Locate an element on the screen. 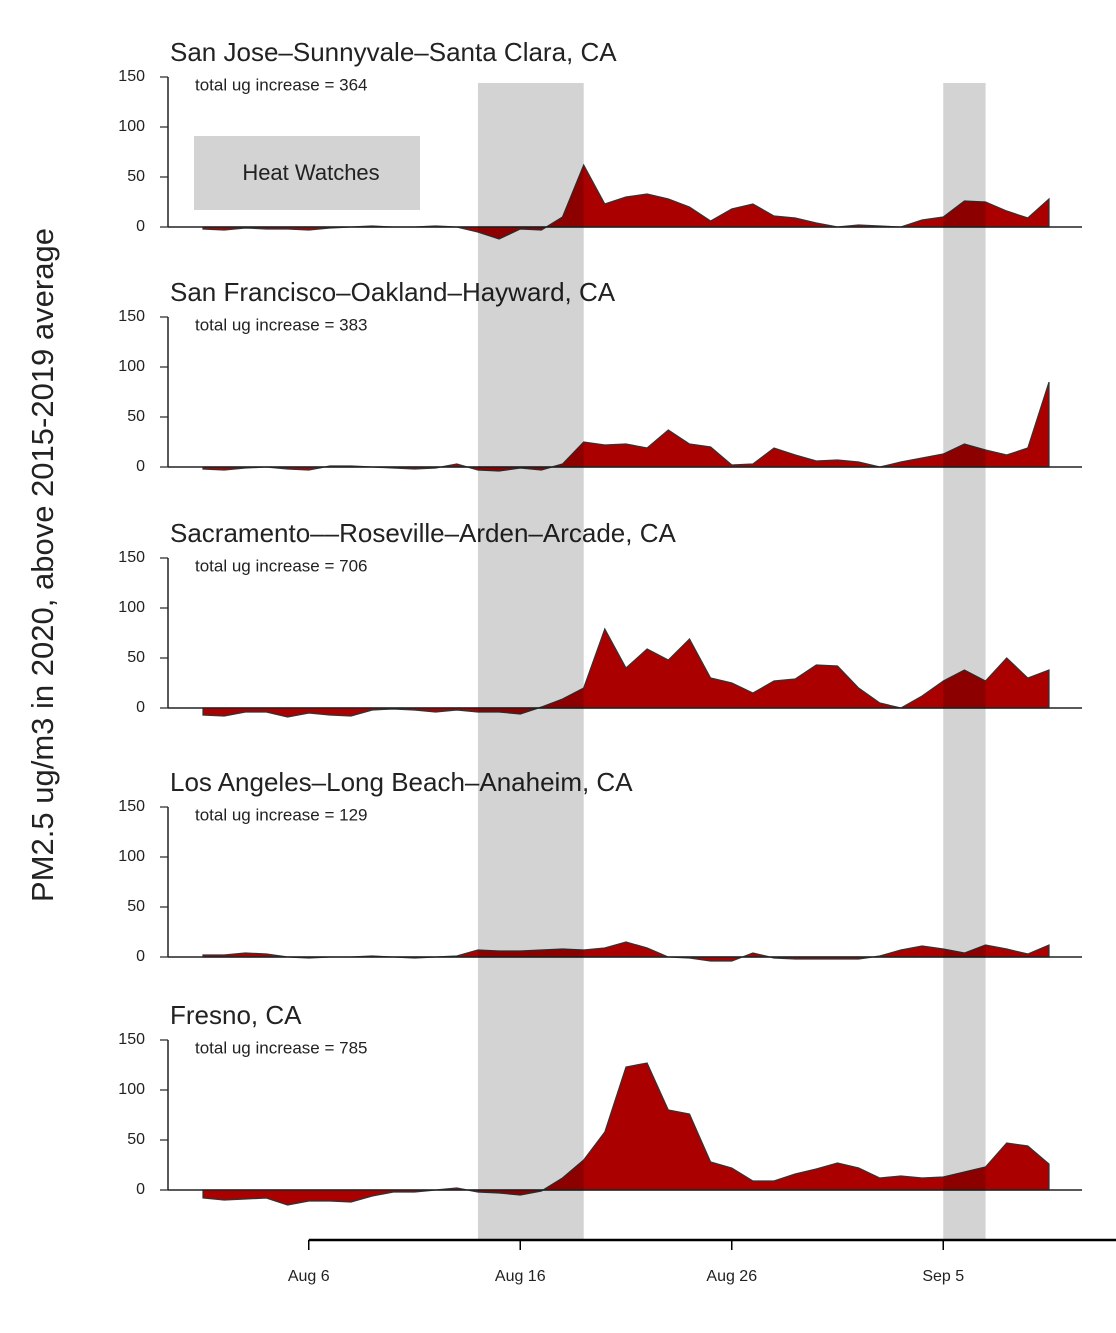 The image size is (1116, 1333). panel-title: Sacramento––Roseville–Arden–Arcade, CA is located at coordinates (423, 533).